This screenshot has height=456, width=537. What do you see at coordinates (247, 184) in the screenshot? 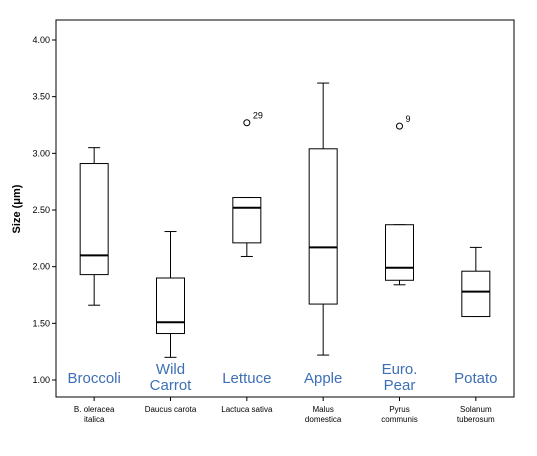
I see `box-group: 29` at bounding box center [247, 184].